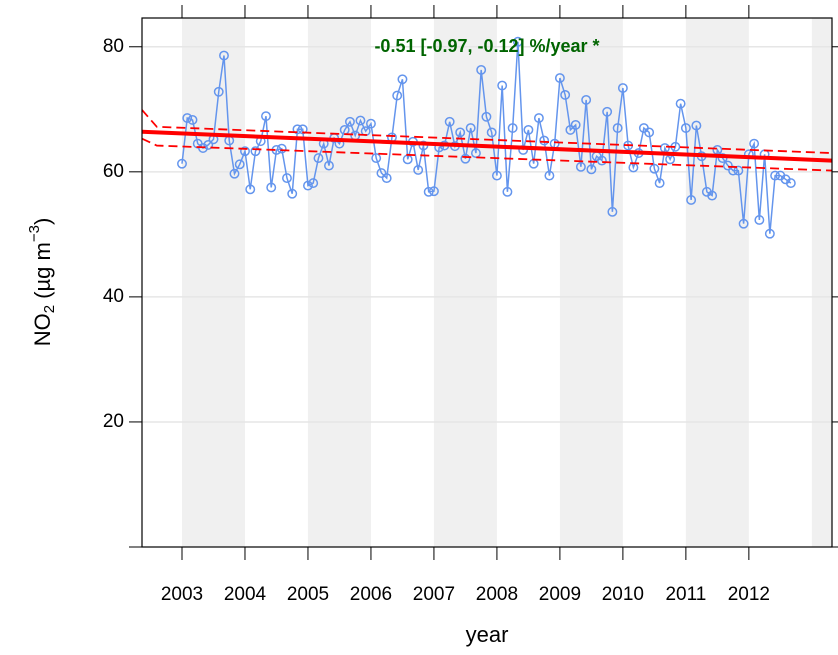 This screenshot has height=655, width=838. What do you see at coordinates (685, 594) in the screenshot?
I see `x-tick-label: 2011` at bounding box center [685, 594].